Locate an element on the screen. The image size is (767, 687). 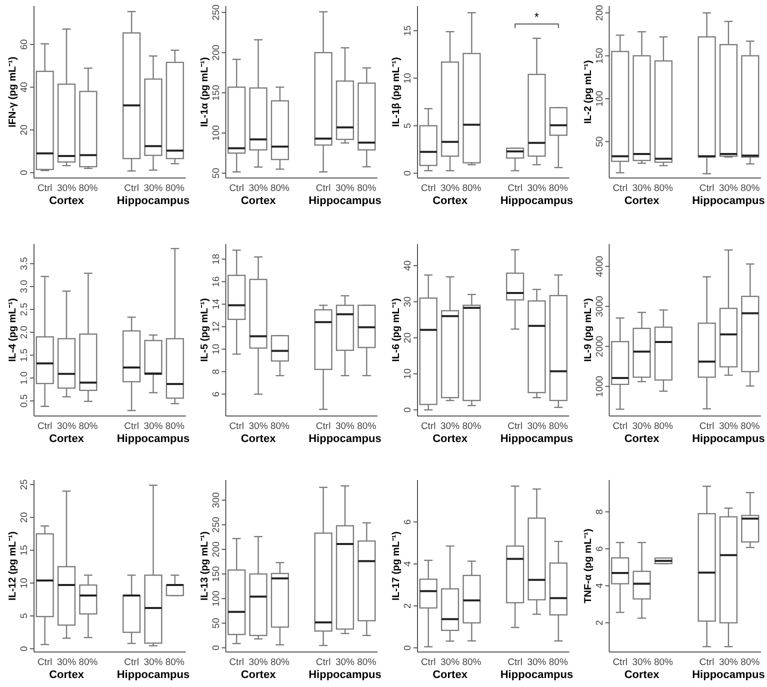
y-tick-label: 1.0 is located at coordinates (24, 378).